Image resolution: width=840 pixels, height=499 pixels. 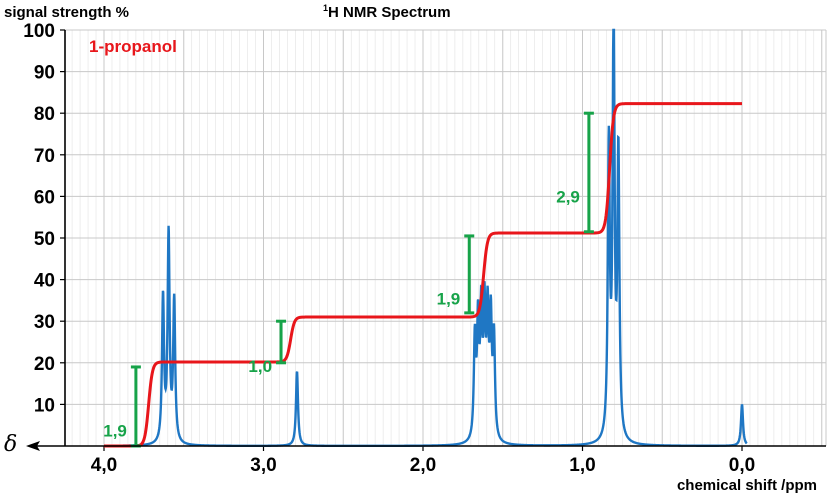 What do you see at coordinates (742, 465) in the screenshot?
I see `x-tick-label: 0,0` at bounding box center [742, 465].